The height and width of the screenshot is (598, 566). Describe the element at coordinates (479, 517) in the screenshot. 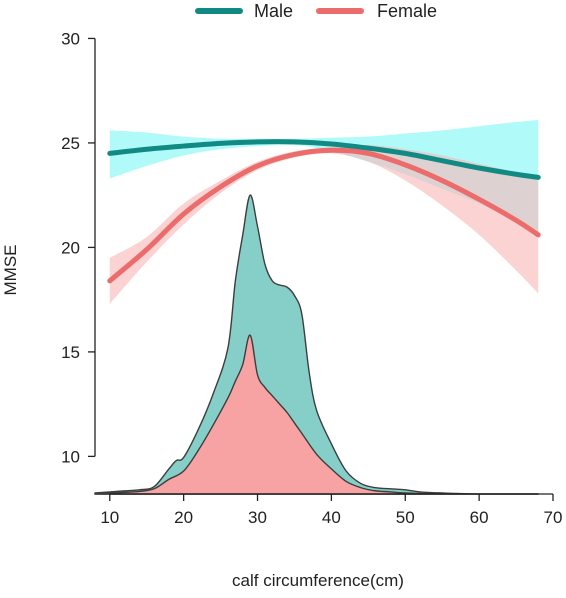

I see `x-tick-label: 60` at that location.